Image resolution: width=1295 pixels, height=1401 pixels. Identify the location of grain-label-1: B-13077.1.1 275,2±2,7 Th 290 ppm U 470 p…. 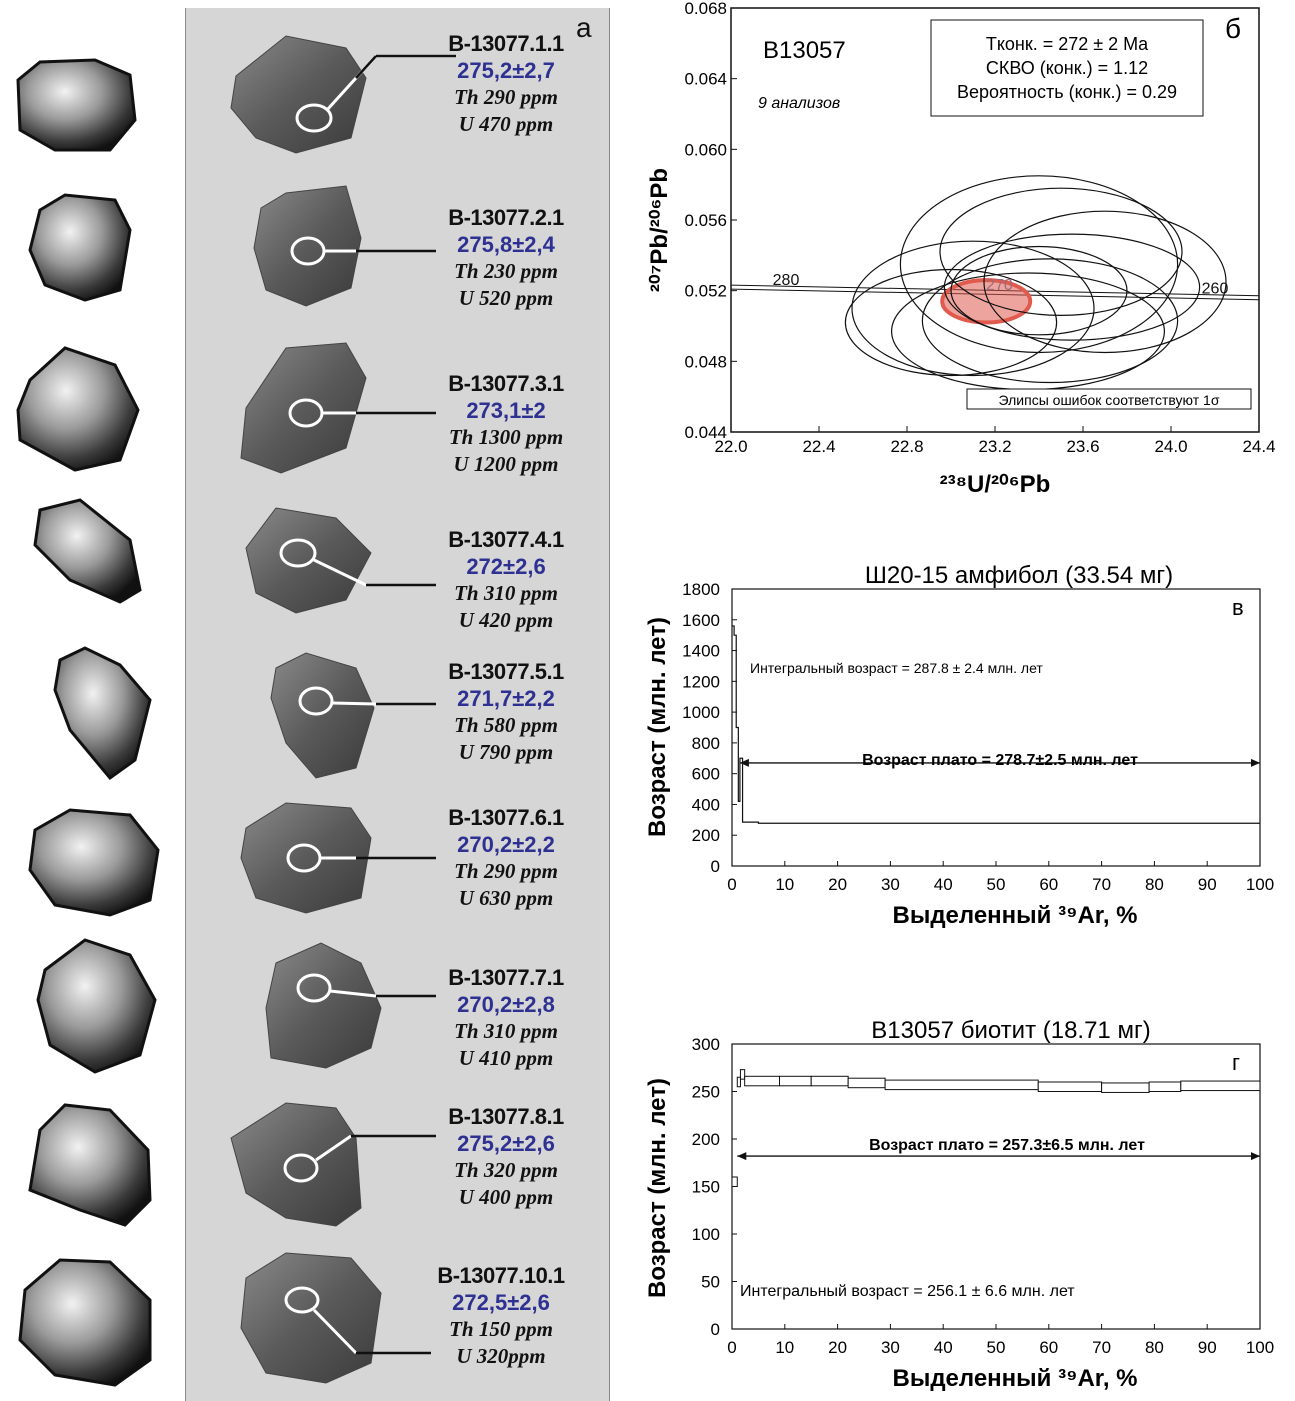
(506, 84).